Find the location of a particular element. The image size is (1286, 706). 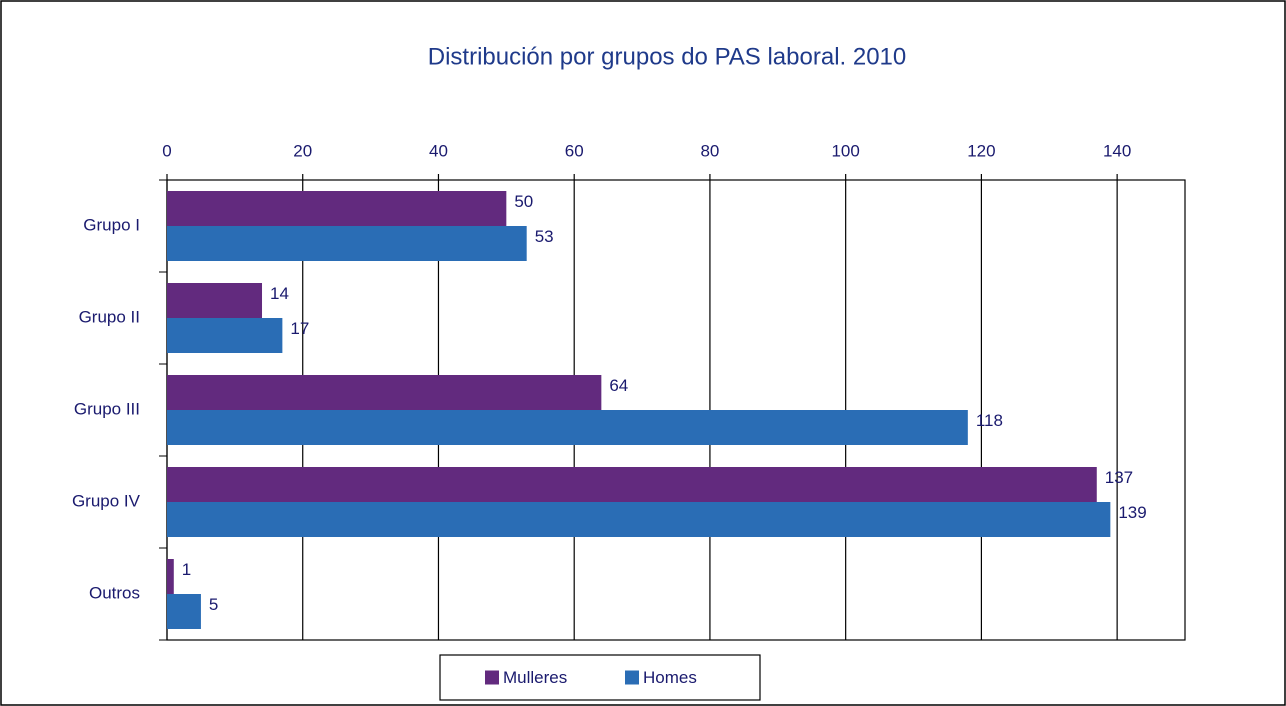

x-tick-label: 140 is located at coordinates (1117, 150).